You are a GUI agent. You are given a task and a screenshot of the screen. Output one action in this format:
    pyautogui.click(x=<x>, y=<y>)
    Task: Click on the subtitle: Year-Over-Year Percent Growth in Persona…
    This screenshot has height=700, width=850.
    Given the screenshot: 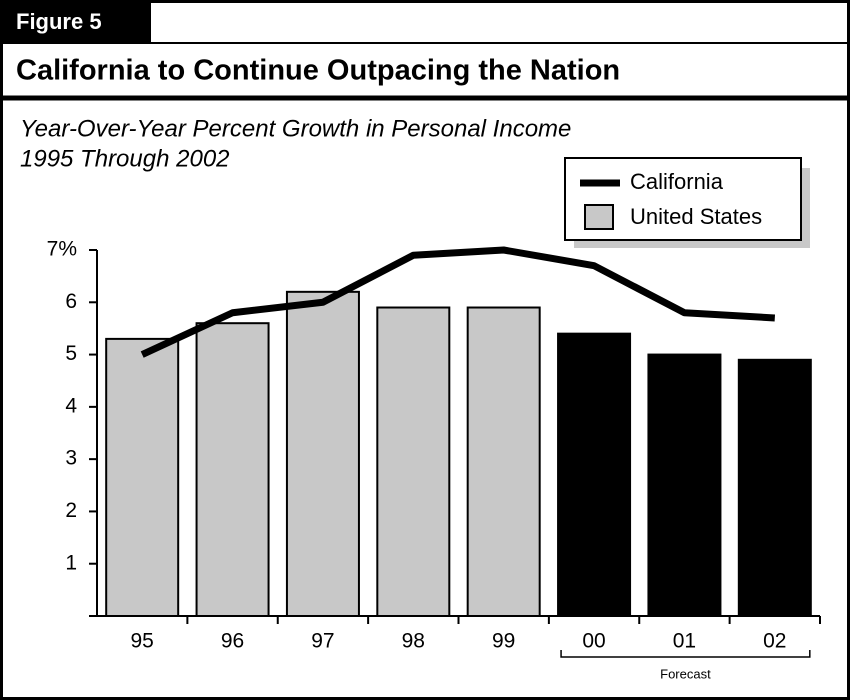 What is the action you would take?
    pyautogui.click(x=295, y=128)
    